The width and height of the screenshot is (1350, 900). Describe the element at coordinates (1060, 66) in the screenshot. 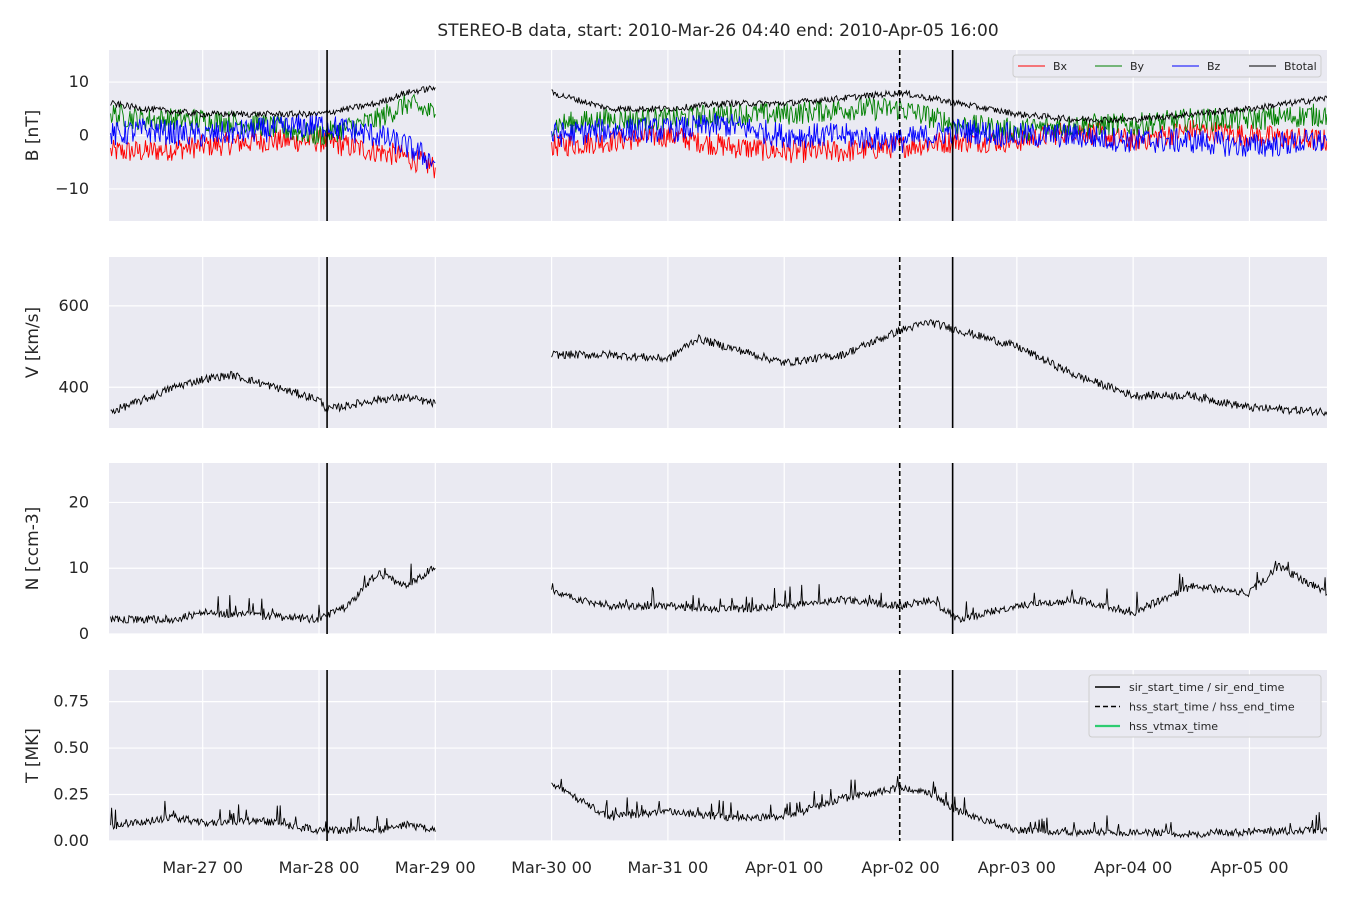

I see `legend-label: Bx` at that location.